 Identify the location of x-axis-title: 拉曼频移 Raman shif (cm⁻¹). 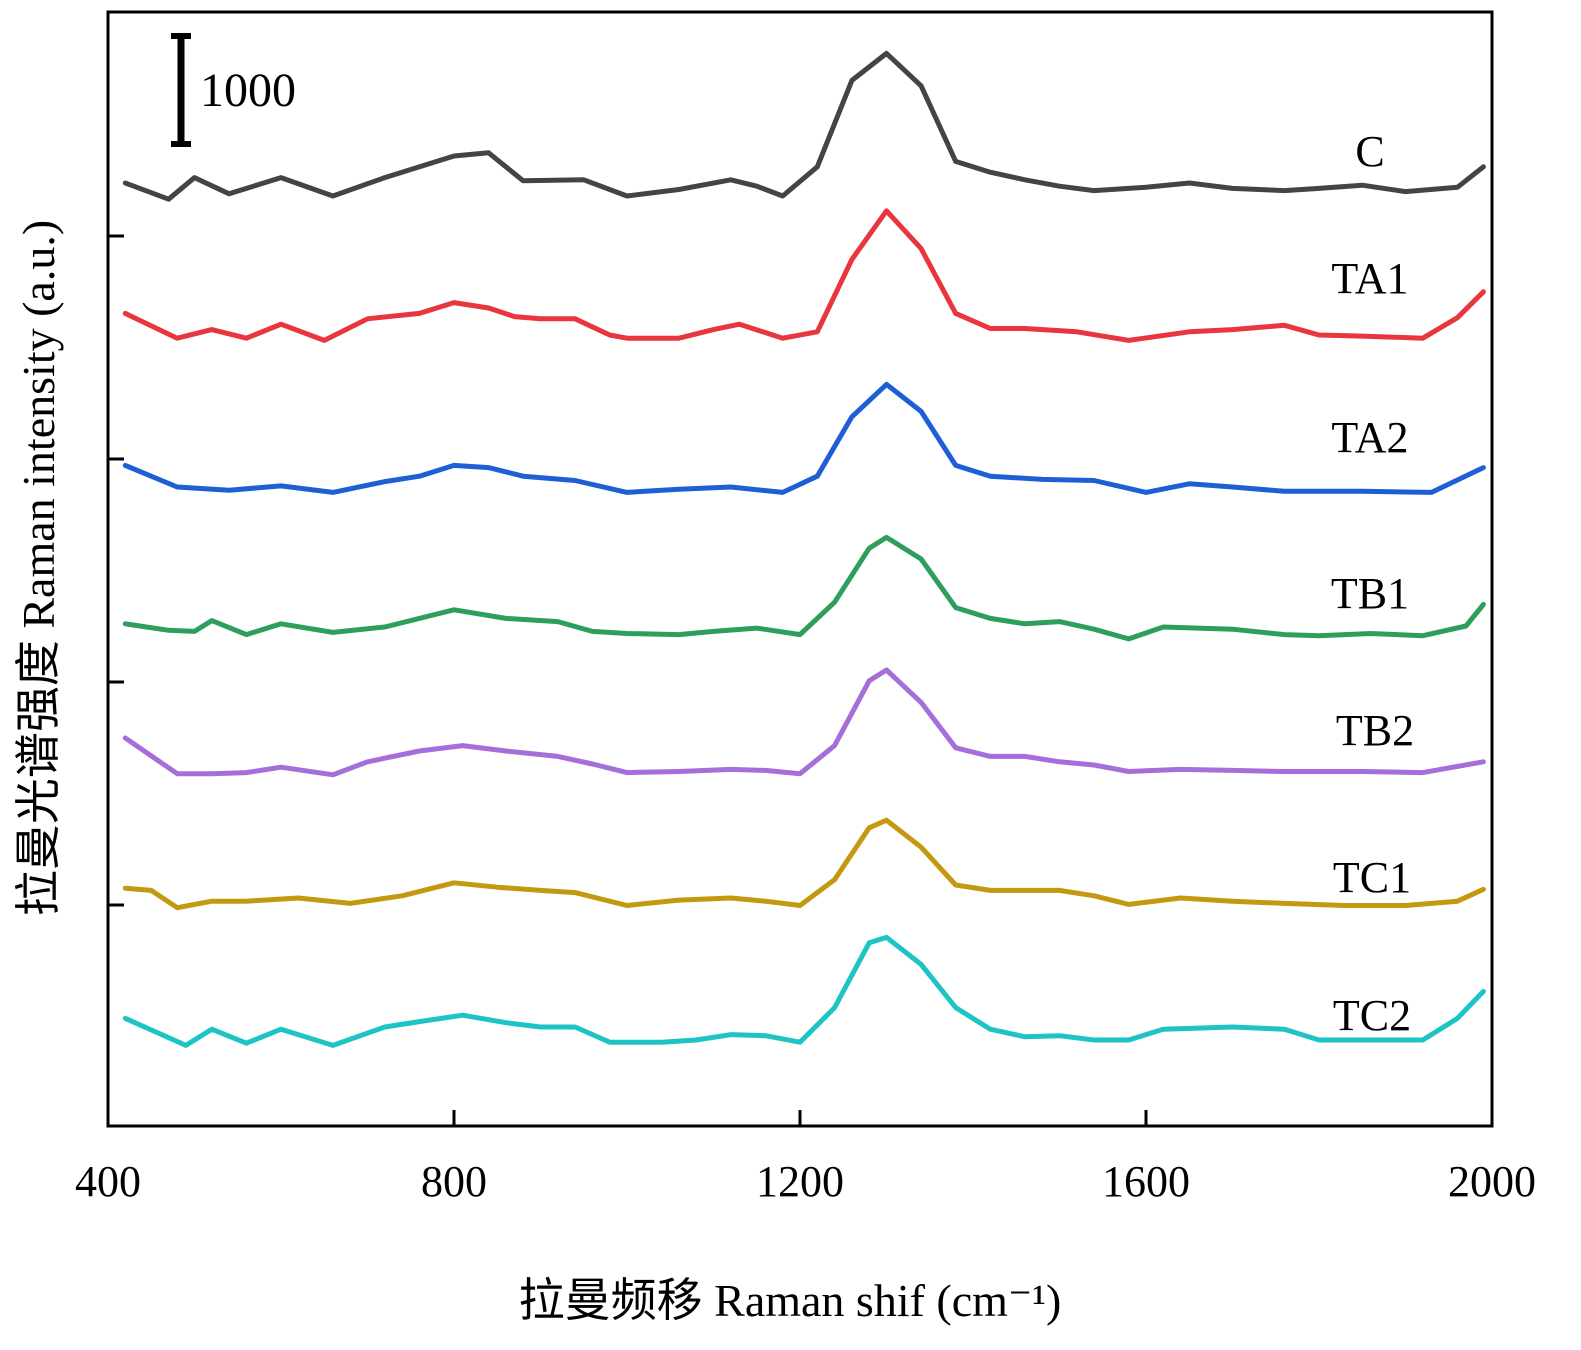
(790, 1300).